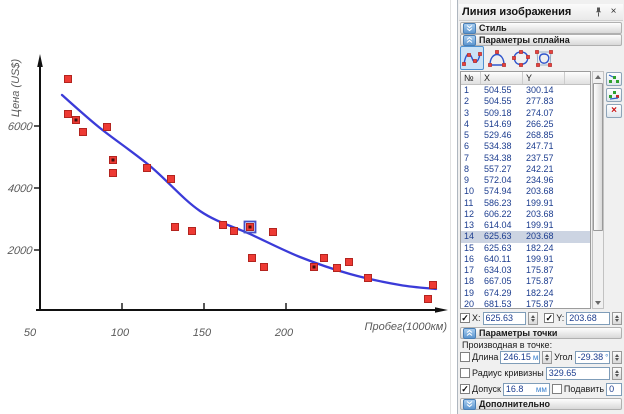 The width and height of the screenshot is (624, 414). I want to click on section-additional-label: Дополнительно, so click(515, 404).